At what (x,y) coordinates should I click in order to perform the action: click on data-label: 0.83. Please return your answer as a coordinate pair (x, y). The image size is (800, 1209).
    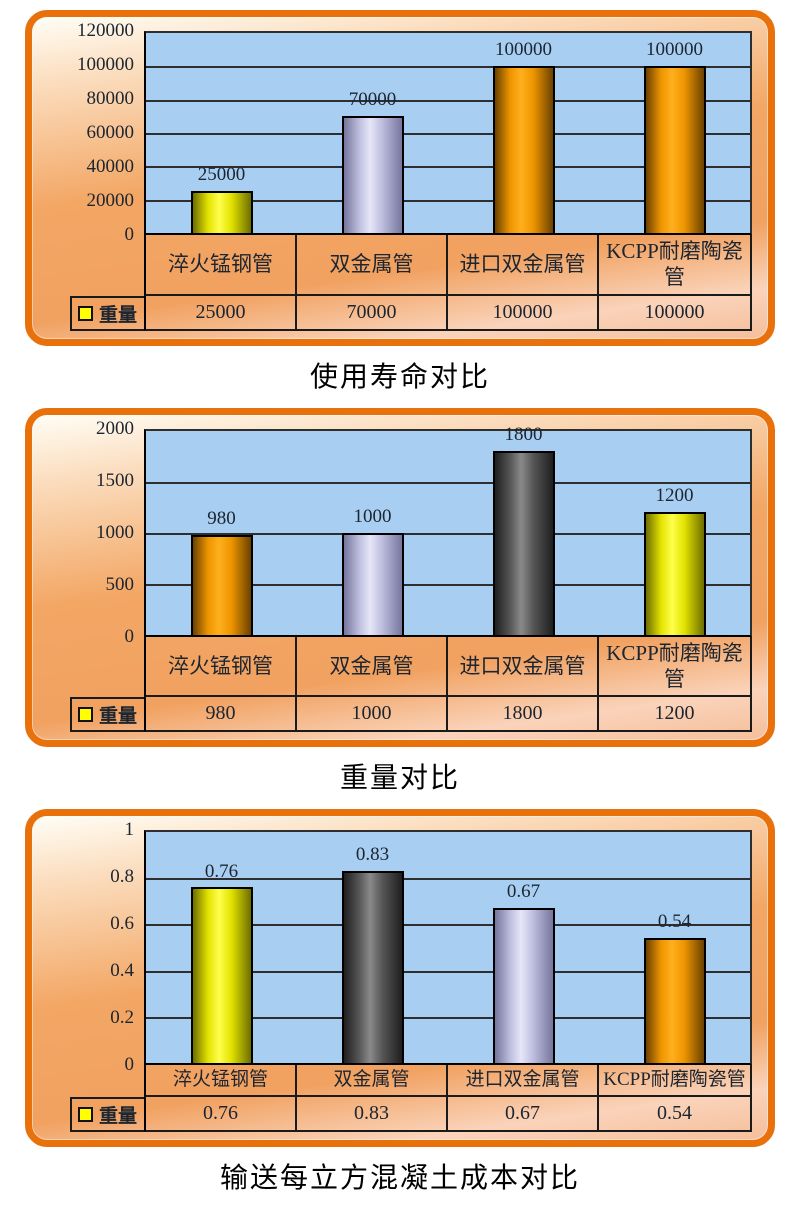
    Looking at the image, I should click on (372, 855).